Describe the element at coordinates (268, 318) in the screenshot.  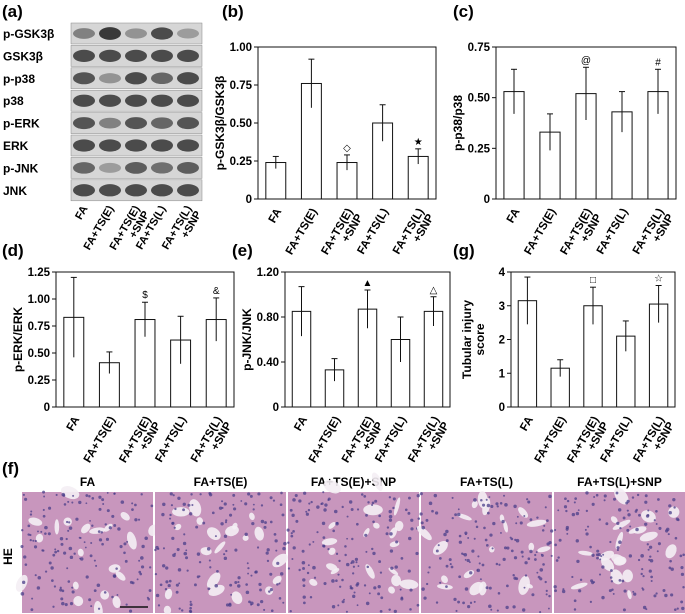
I see `y-tick-label: 0.80` at that location.